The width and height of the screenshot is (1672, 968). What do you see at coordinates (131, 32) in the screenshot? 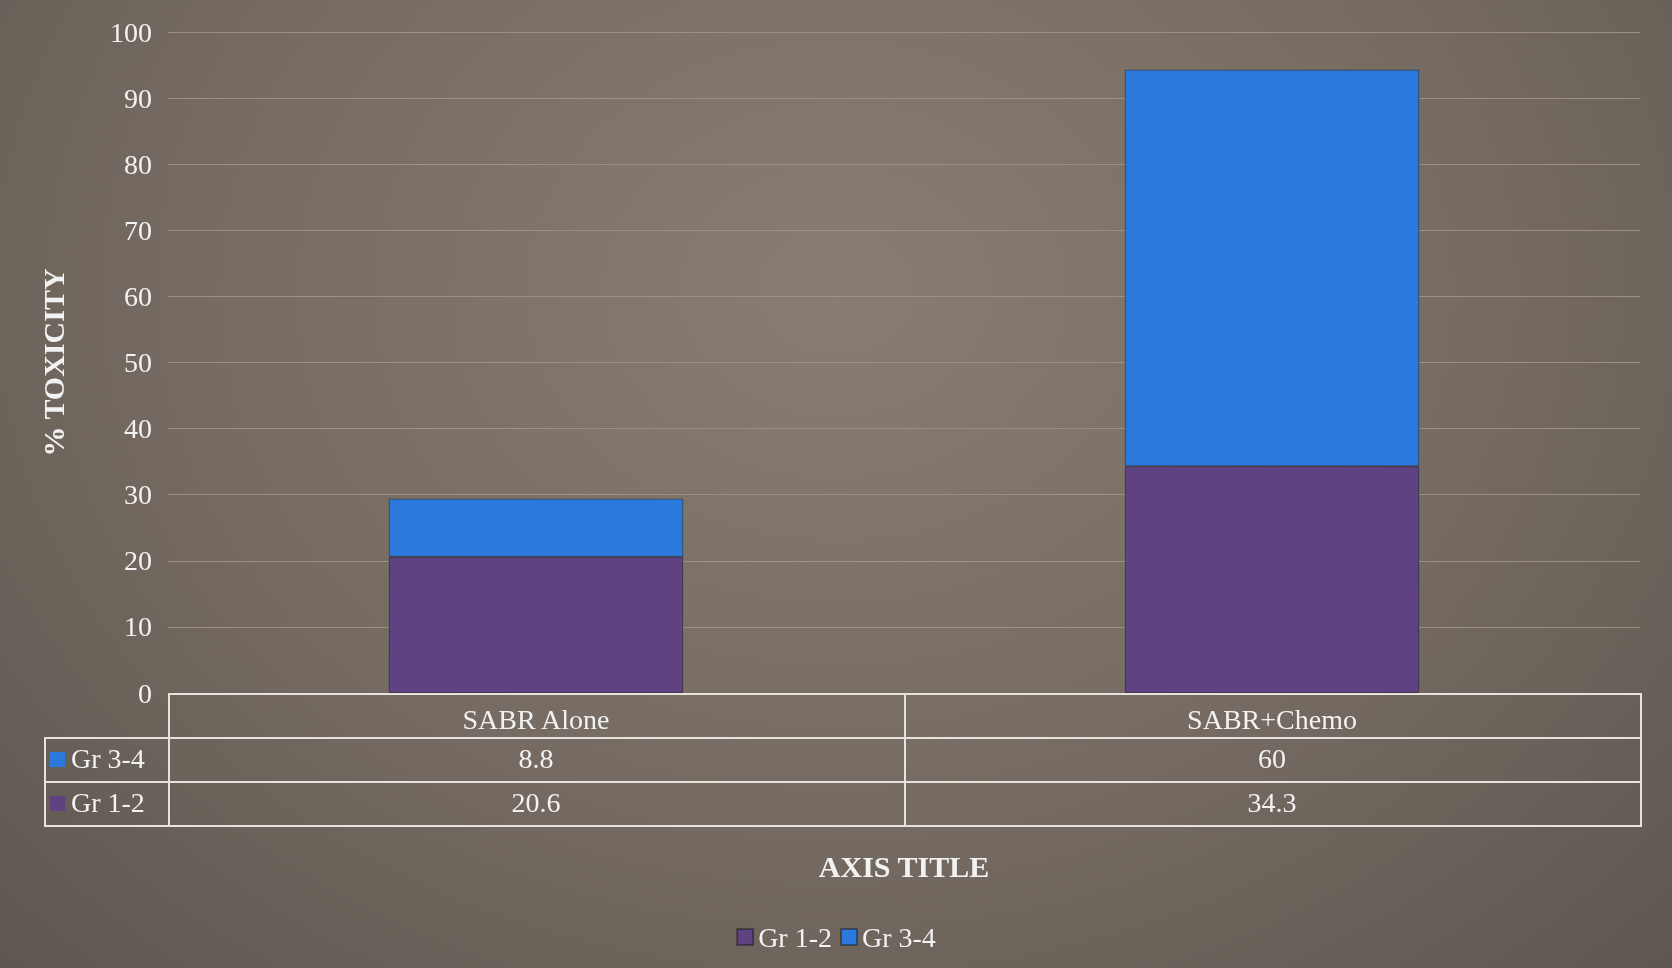
I see `y-tick-label: 100` at bounding box center [131, 32].